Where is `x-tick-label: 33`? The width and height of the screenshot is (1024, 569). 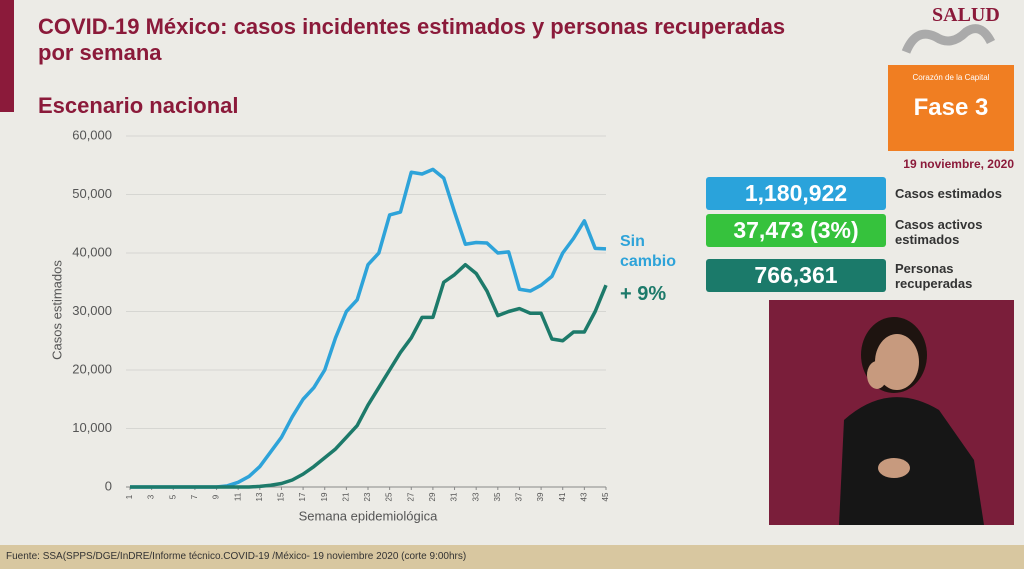
x-tick-label: 33 is located at coordinates (475, 496).